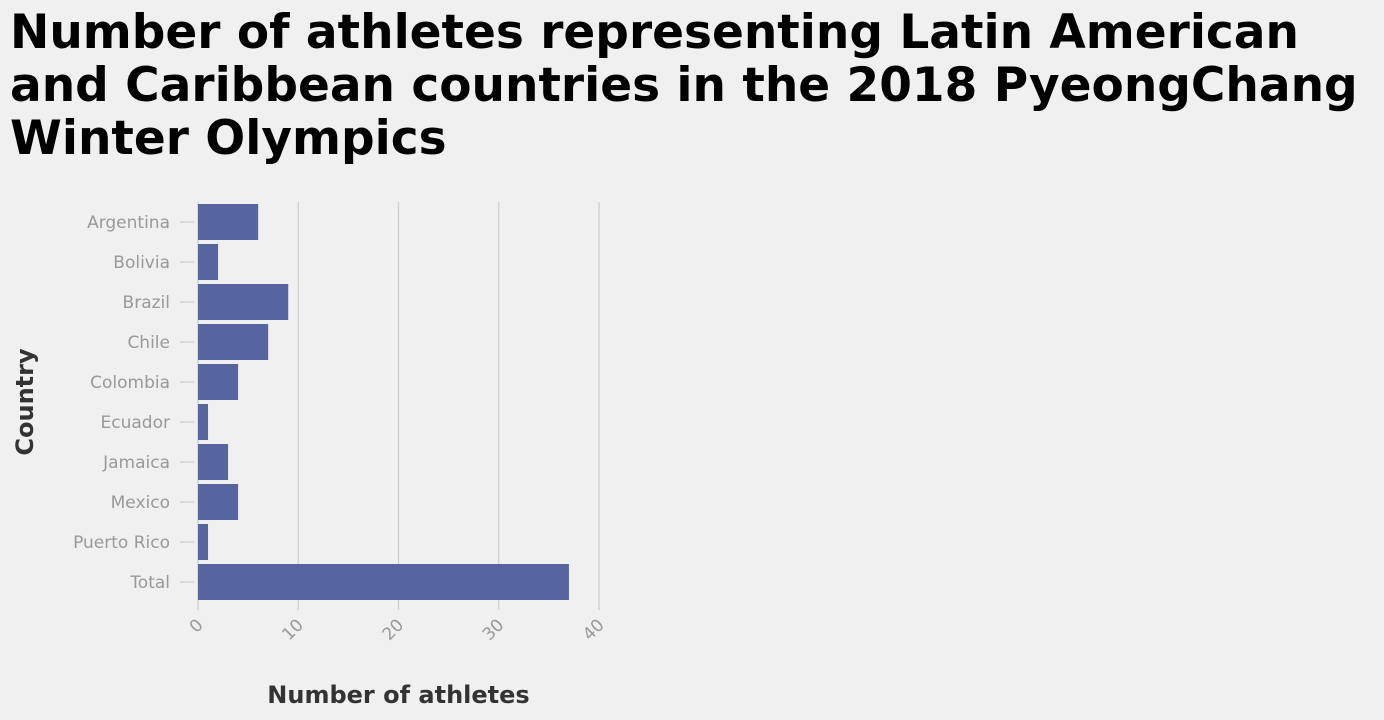 The height and width of the screenshot is (720, 1384). Describe the element at coordinates (141, 263) in the screenshot. I see `y-tick-label: Bolivia` at that location.